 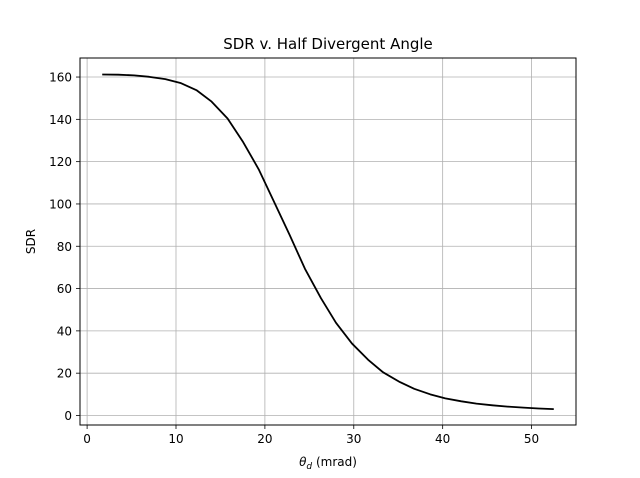 I want to click on y-tick-label: 120, so click(x=60, y=162).